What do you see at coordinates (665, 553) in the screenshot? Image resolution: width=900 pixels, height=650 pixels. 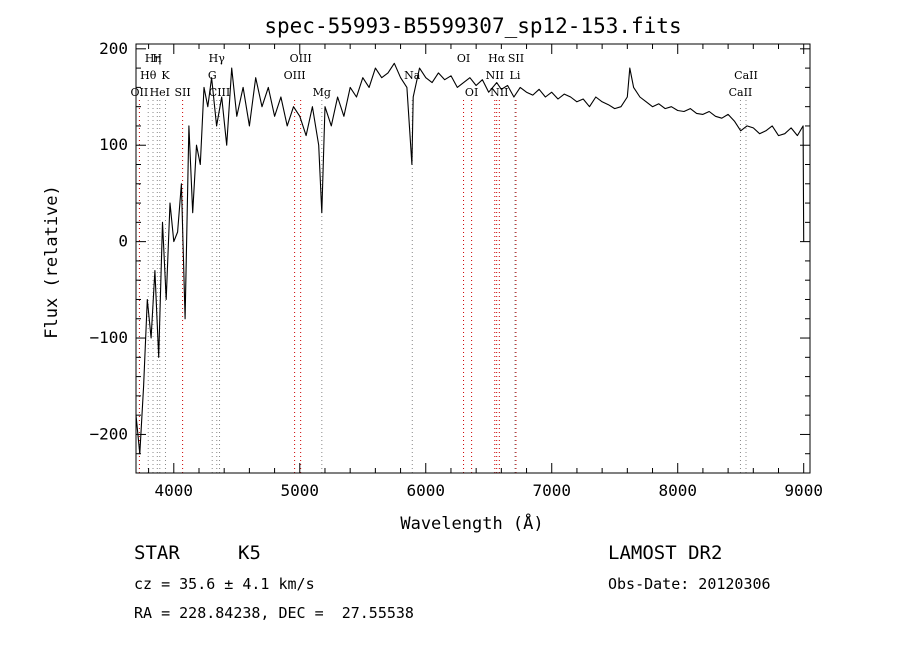 I see `survey-label: LAMOST DR2` at bounding box center [665, 553].